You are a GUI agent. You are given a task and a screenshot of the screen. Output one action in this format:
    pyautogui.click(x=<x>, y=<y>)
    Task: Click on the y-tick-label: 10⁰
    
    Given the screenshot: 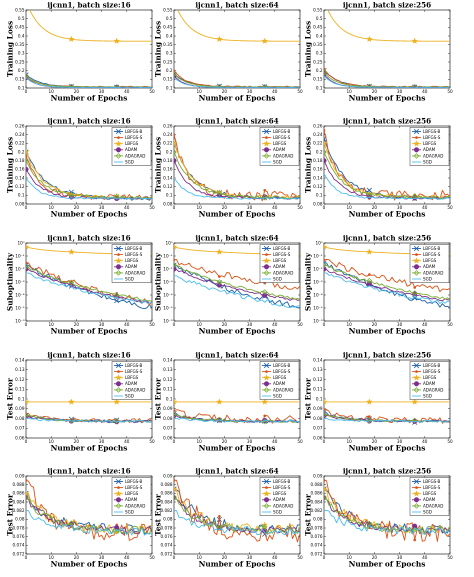 What is the action you would take?
    pyautogui.click(x=318, y=242)
    